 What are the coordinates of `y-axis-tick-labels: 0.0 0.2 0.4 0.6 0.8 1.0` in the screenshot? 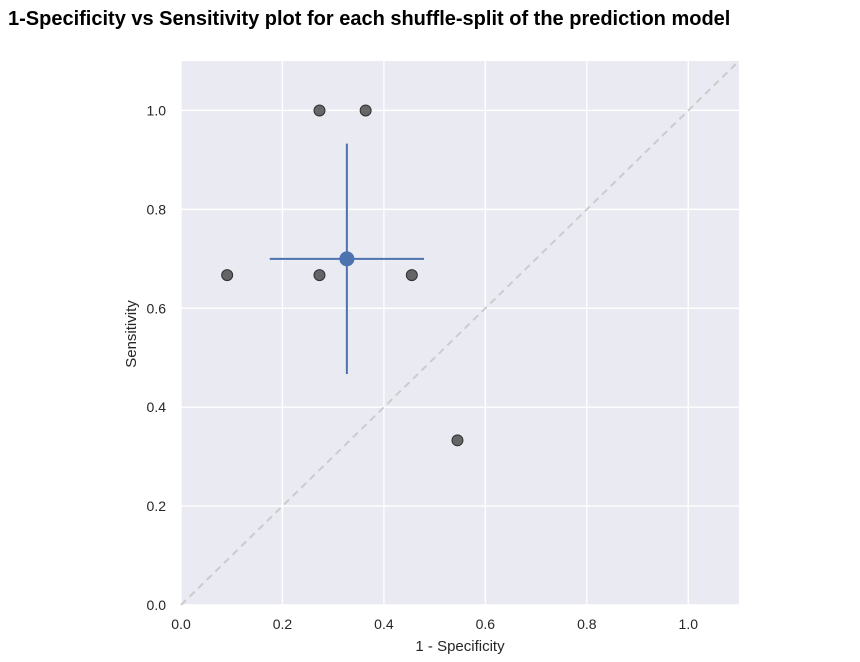 It's located at (157, 357).